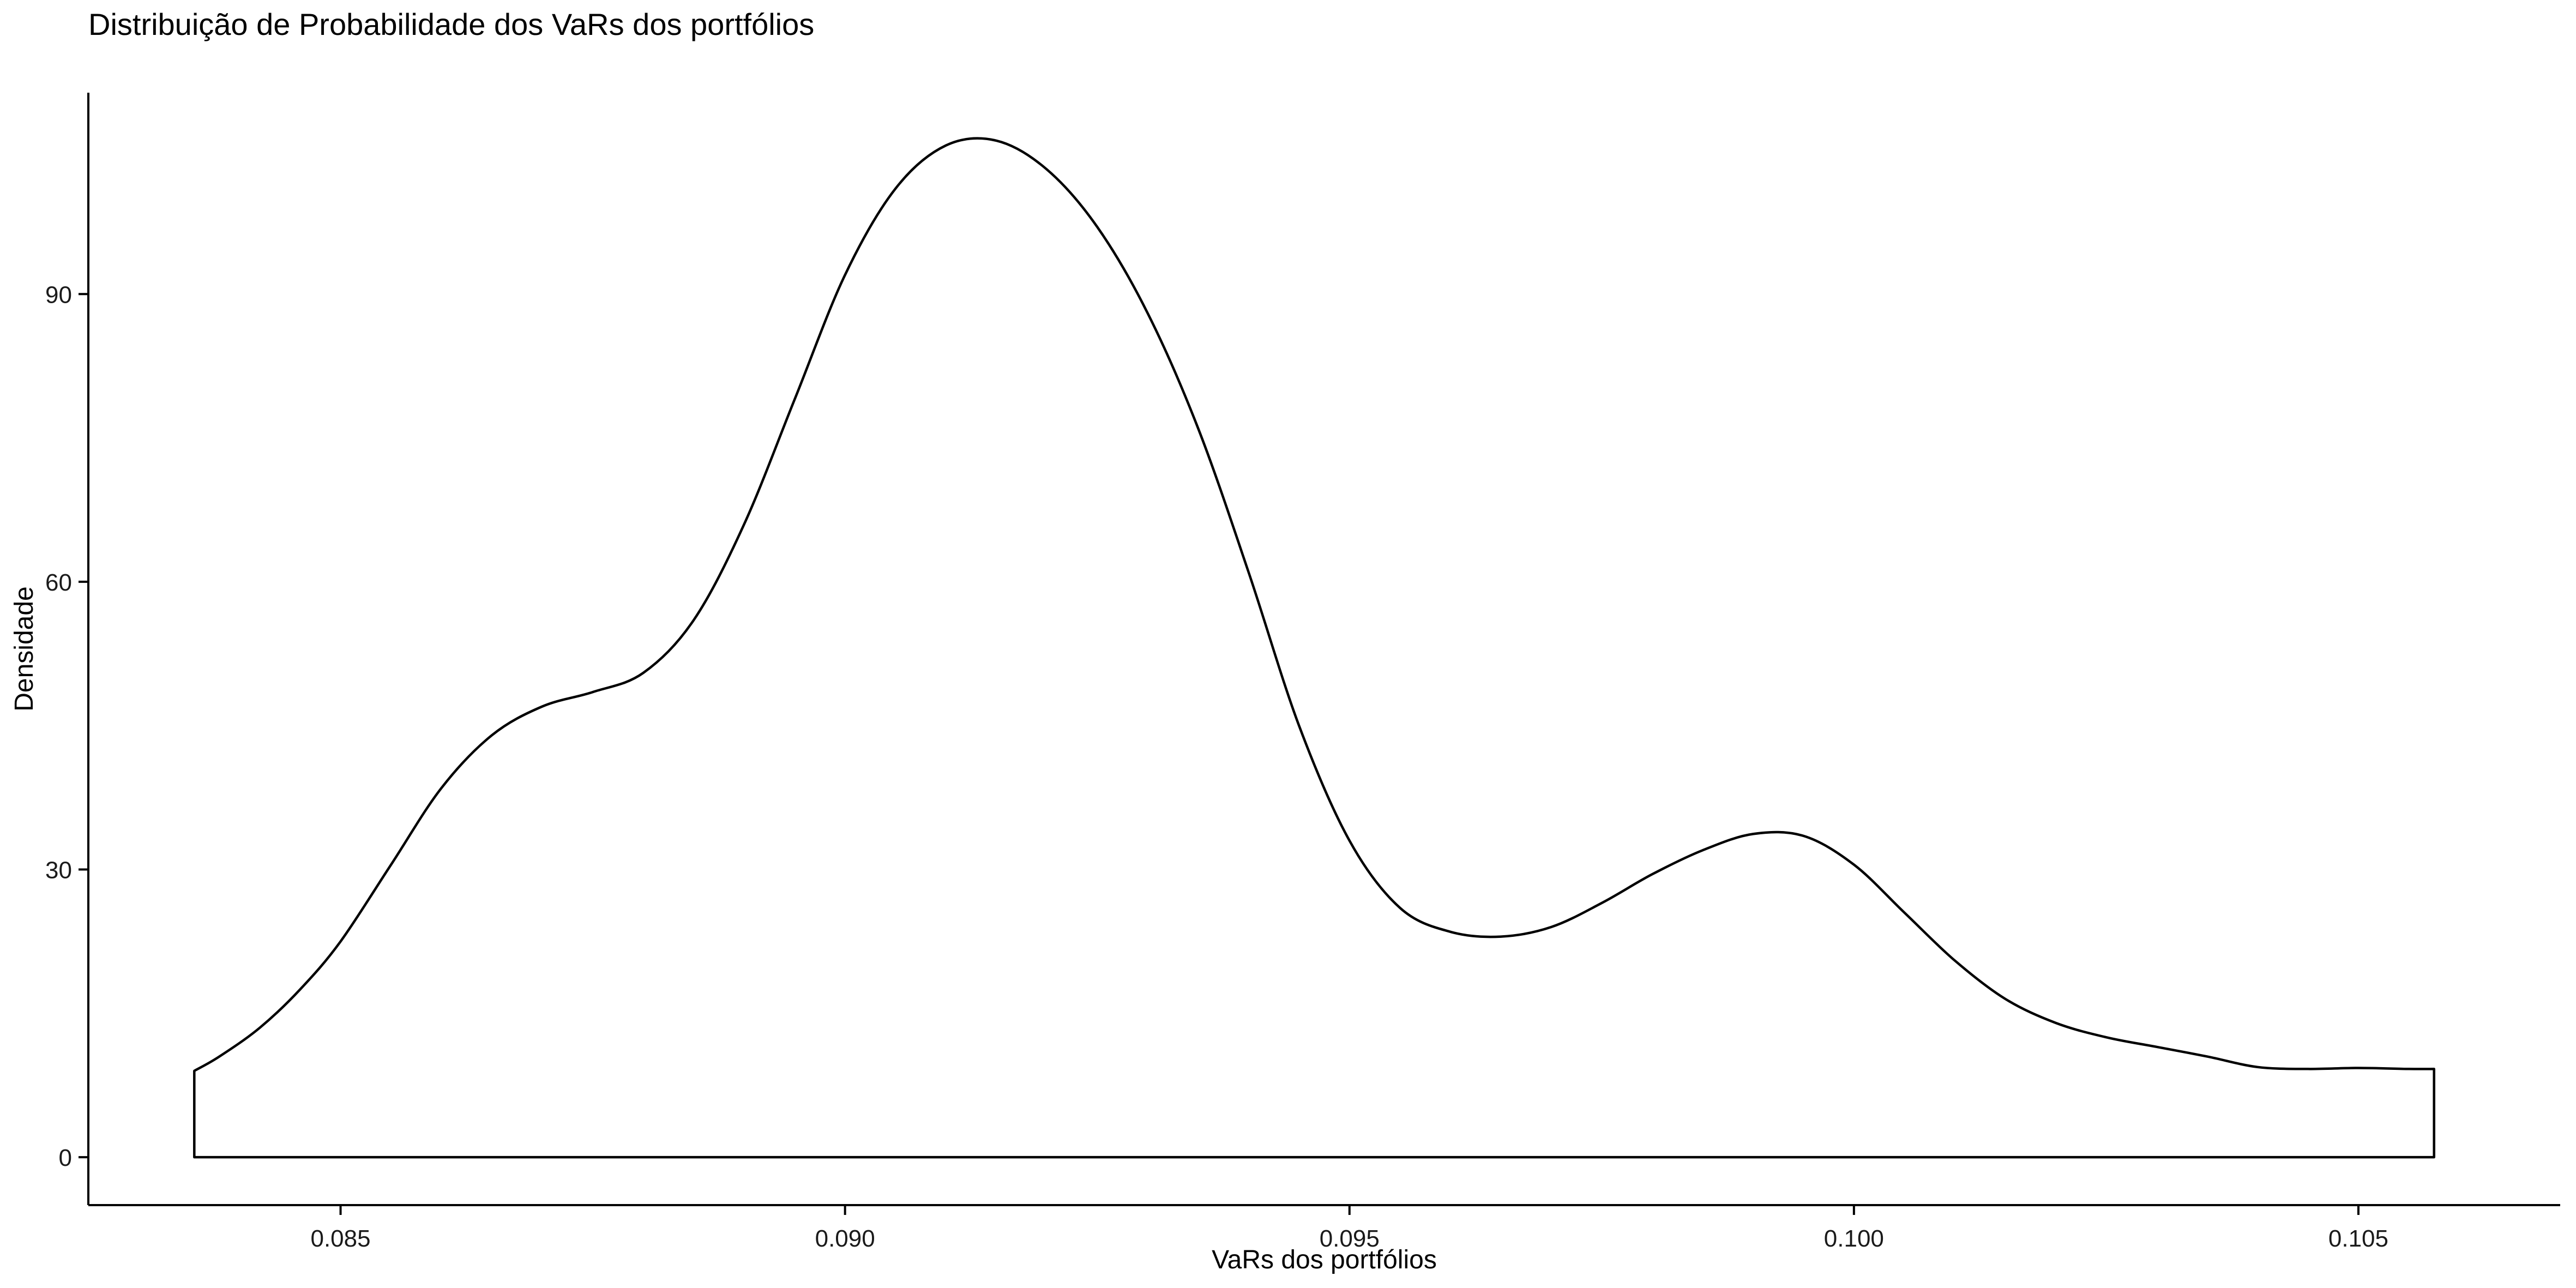  I want to click on y-tick-label: 90, so click(58, 294).